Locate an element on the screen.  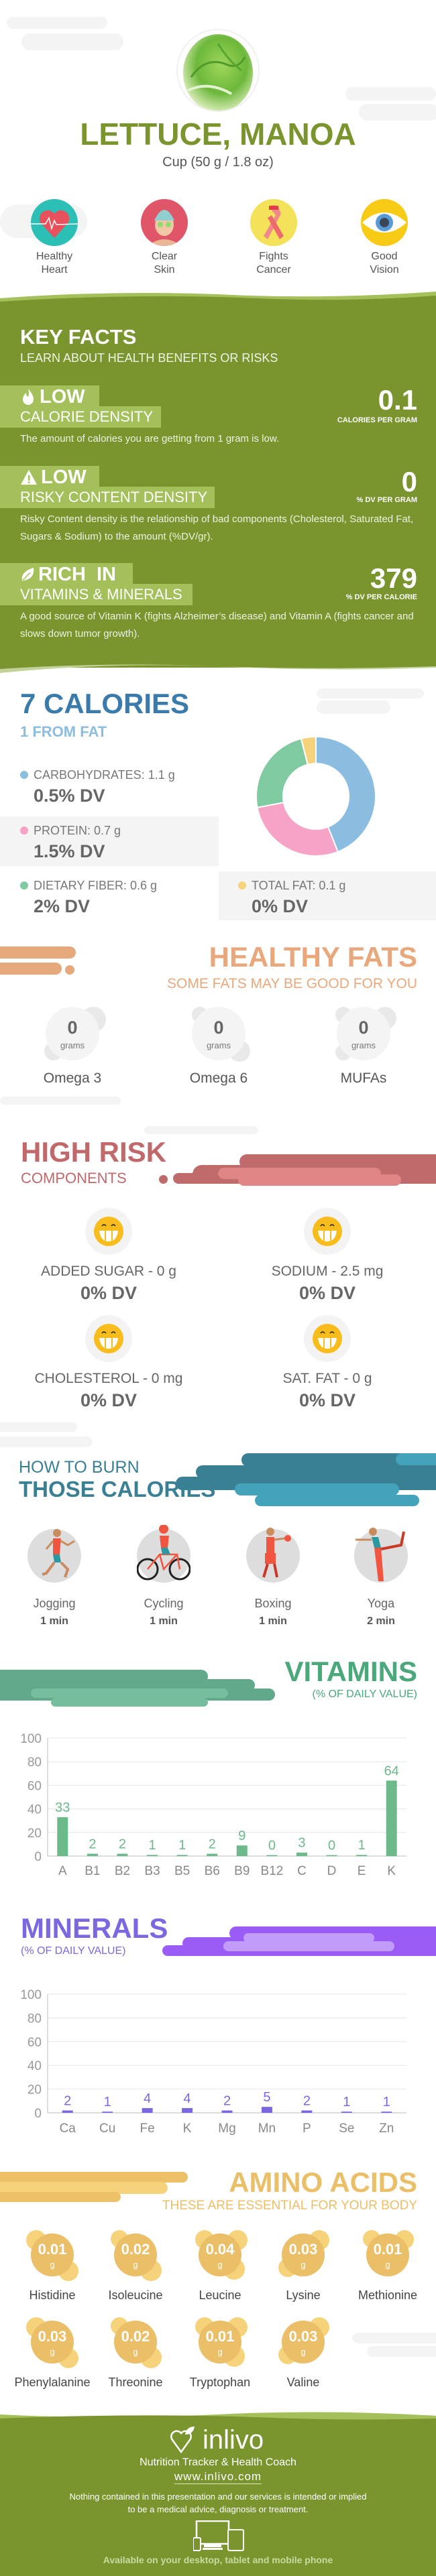
minerals-bar-chart: 0 20 40 60 80 100 2 Ca 1 Cu 4 Fe 4 K 2 Mg 5 Mn 2 P 1 Se 1 Zn is located at coordinates (213, 2062).